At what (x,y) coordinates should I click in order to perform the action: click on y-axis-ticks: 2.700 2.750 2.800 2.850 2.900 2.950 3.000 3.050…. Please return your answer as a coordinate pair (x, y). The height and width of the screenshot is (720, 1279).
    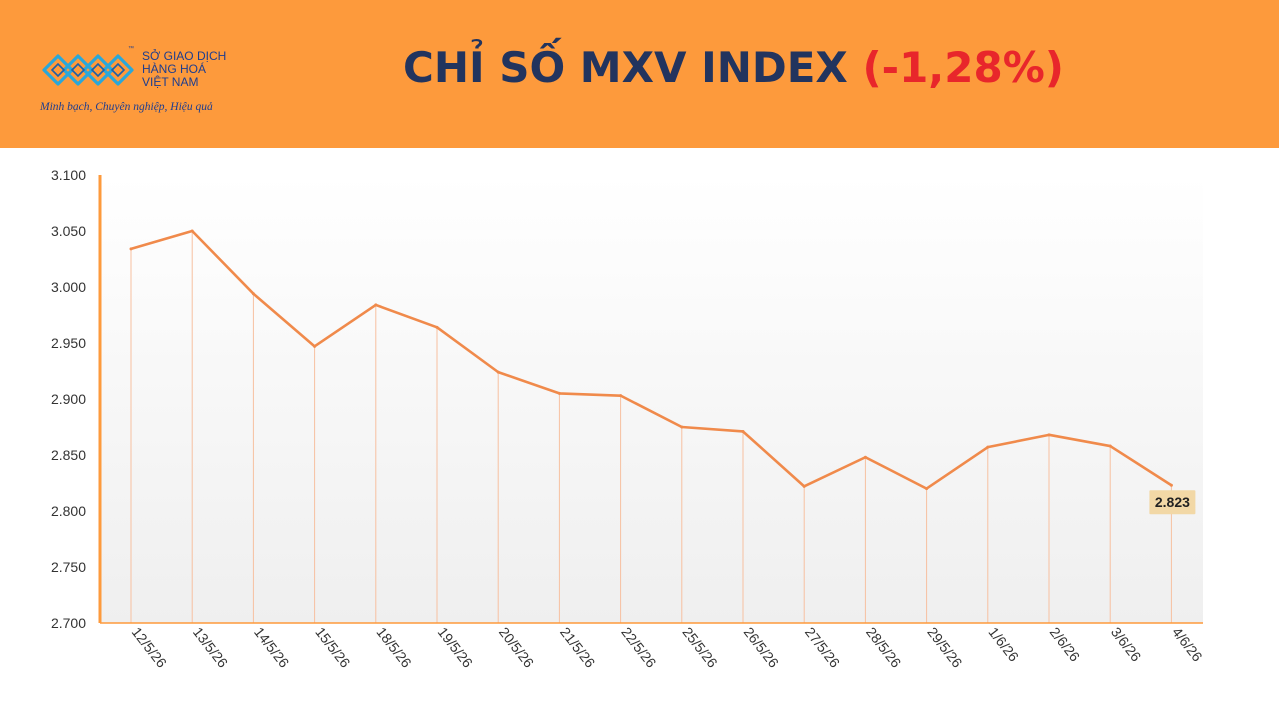
    Looking at the image, I should click on (68, 399).